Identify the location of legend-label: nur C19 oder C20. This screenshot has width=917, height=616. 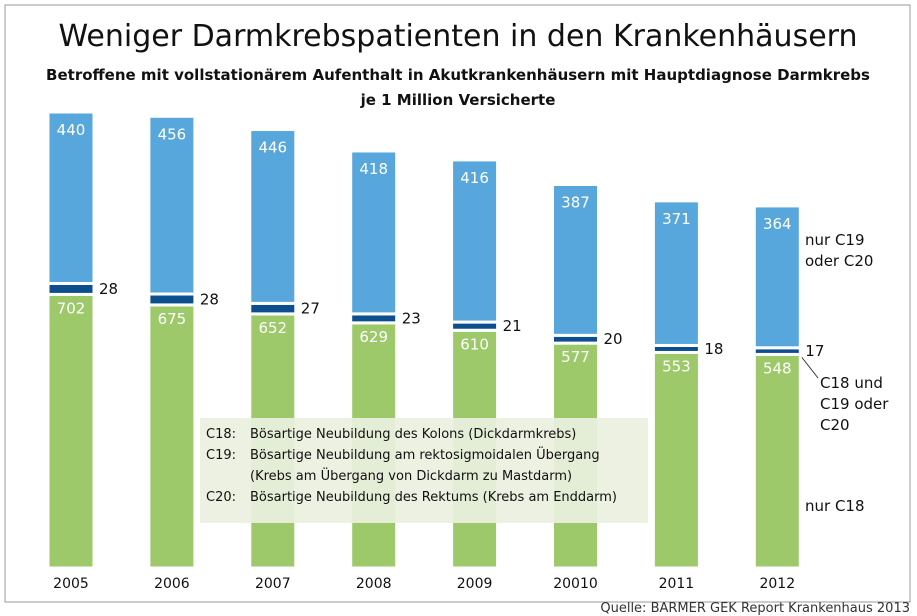
(839, 250).